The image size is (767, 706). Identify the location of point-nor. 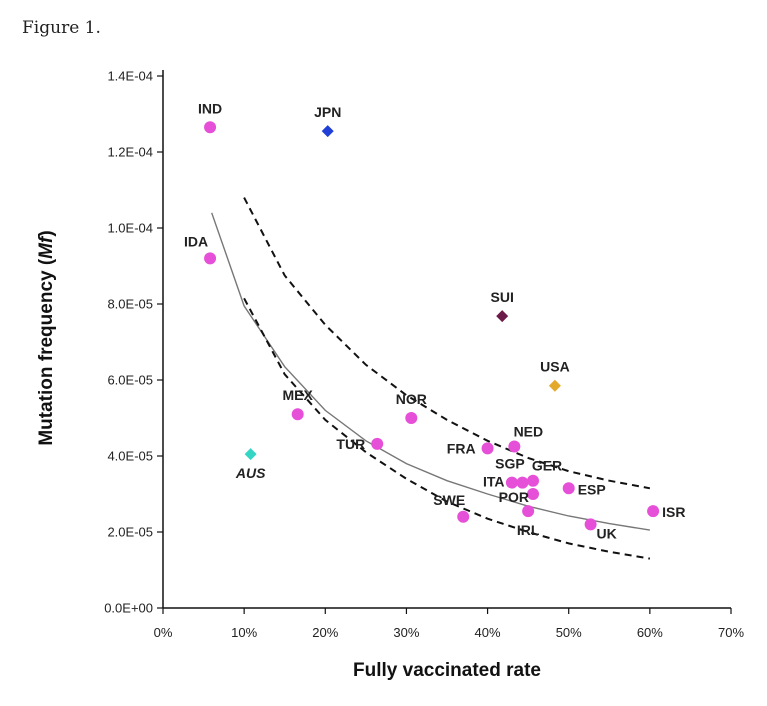
(411, 418).